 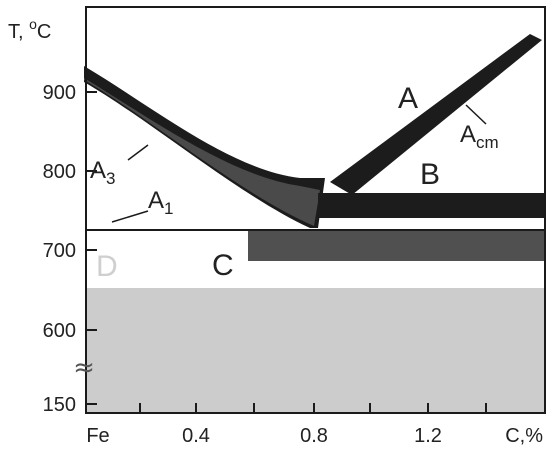 I want to click on x-axis-title: C,%, so click(x=524, y=436).